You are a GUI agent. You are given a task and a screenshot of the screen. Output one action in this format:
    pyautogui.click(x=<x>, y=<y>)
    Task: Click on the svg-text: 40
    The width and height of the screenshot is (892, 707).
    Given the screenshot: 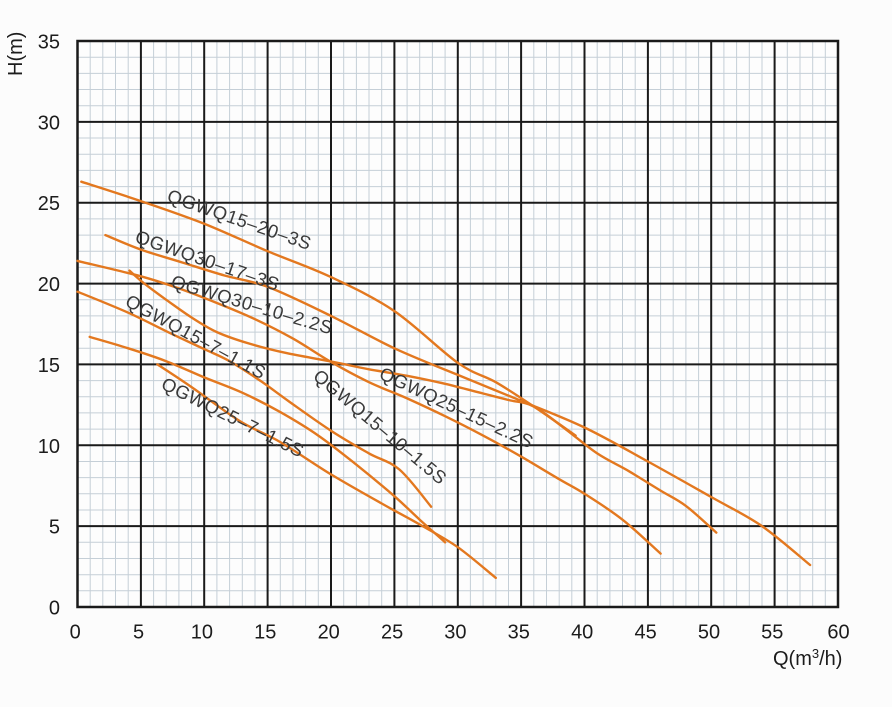 What is the action you would take?
    pyautogui.click(x=582, y=633)
    